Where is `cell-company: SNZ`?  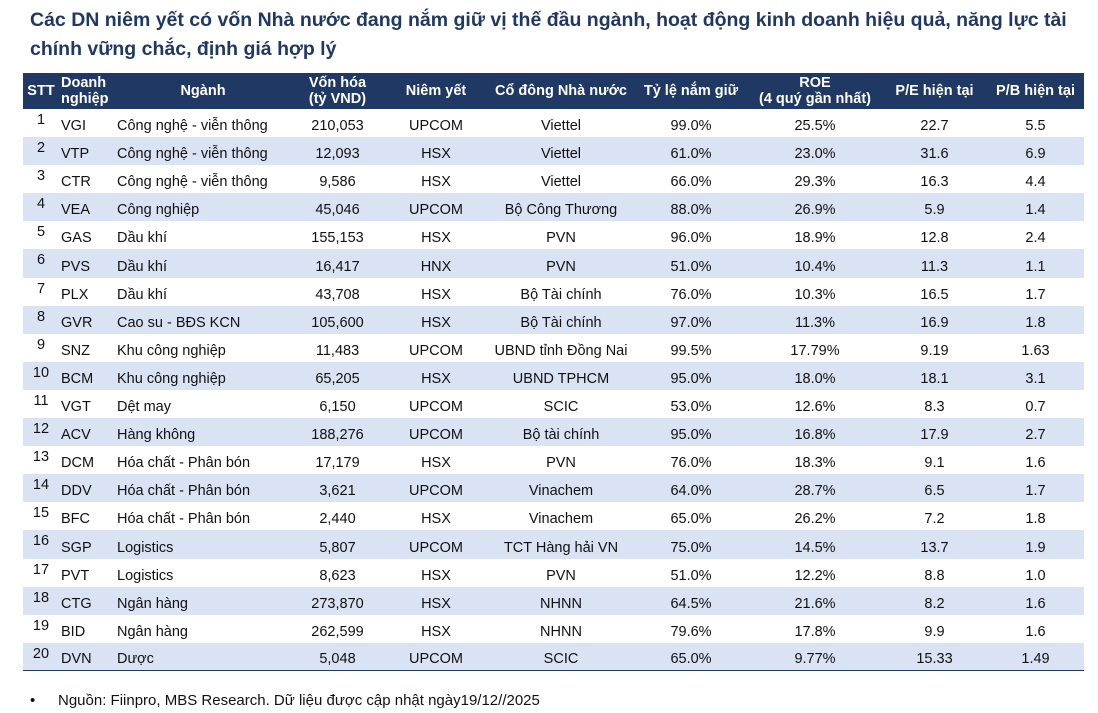 cell-company: SNZ is located at coordinates (75, 350).